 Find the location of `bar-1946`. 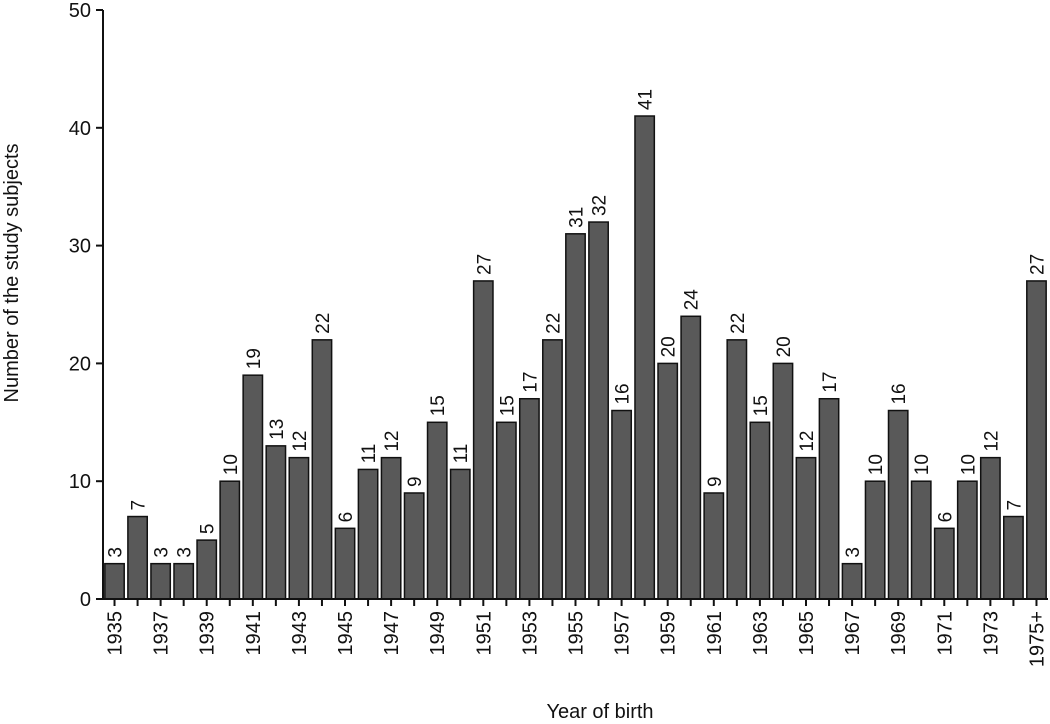

bar-1946 is located at coordinates (368, 534).